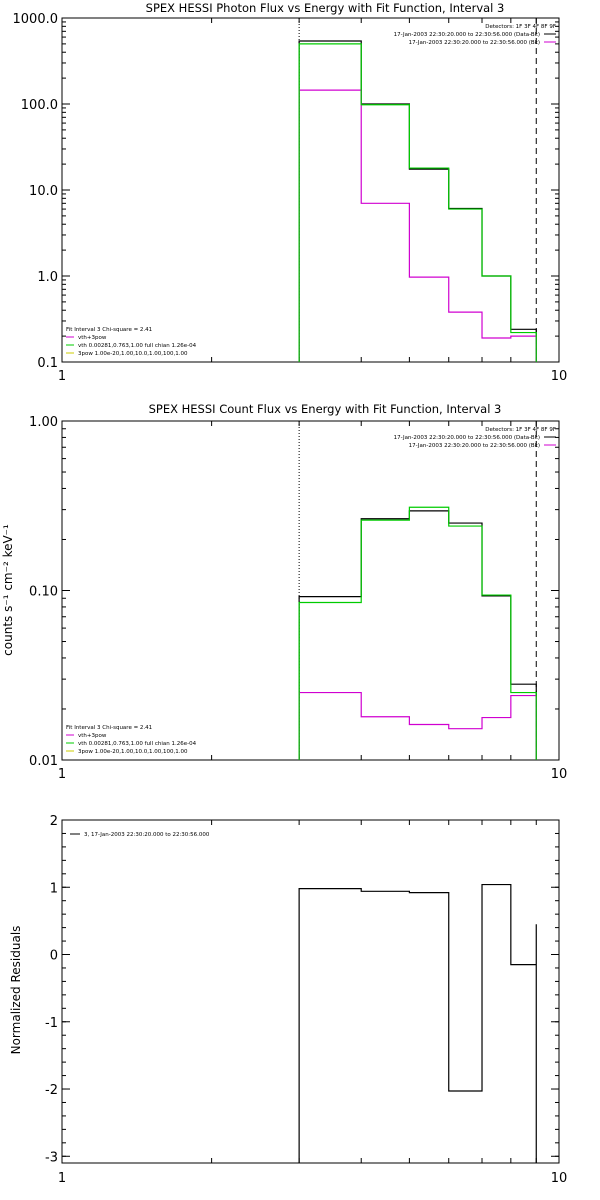 The image size is (600, 1200). What do you see at coordinates (8, 590) in the screenshot?
I see `y-axis-label: counts s⁻¹ cm⁻² keV⁻¹` at bounding box center [8, 590].